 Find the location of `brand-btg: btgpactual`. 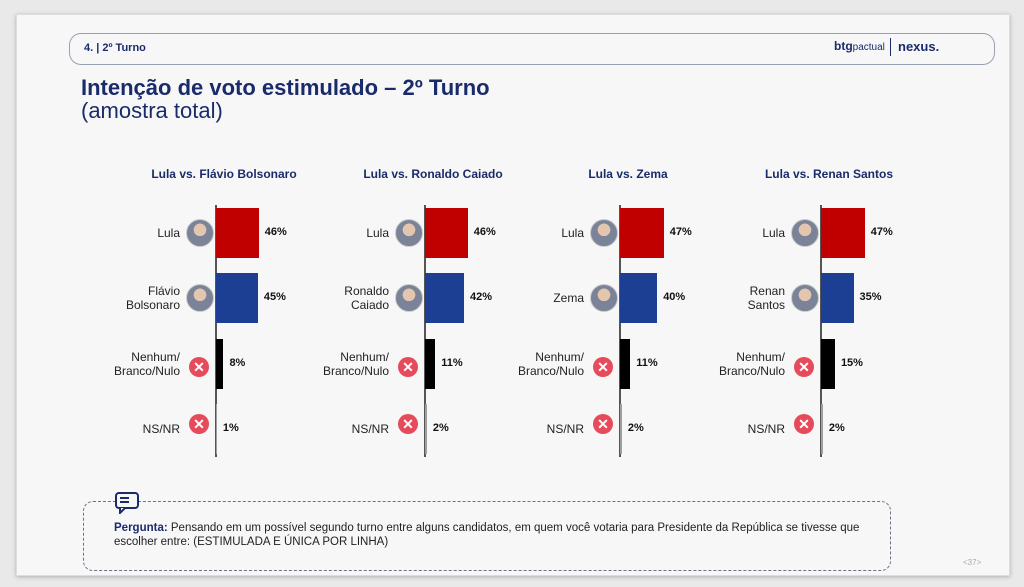

brand-btg: btgpactual is located at coordinates (859, 46).